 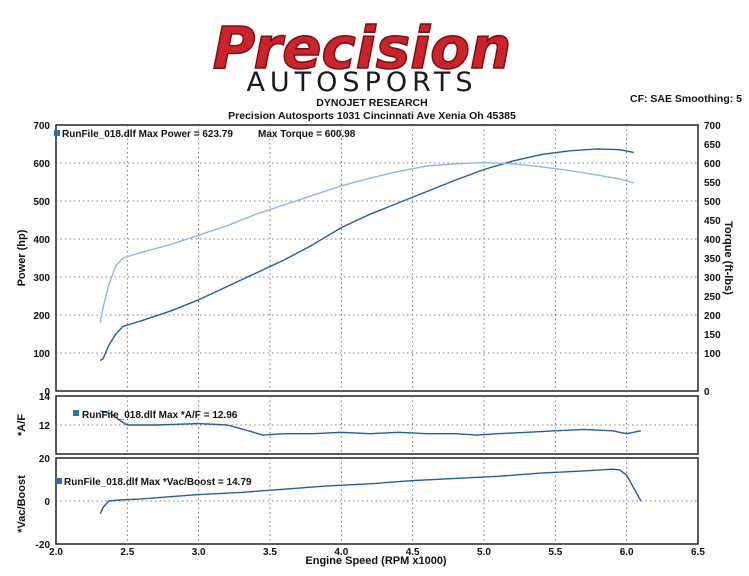 I want to click on logo-wordmark: Precision, so click(x=362, y=48).